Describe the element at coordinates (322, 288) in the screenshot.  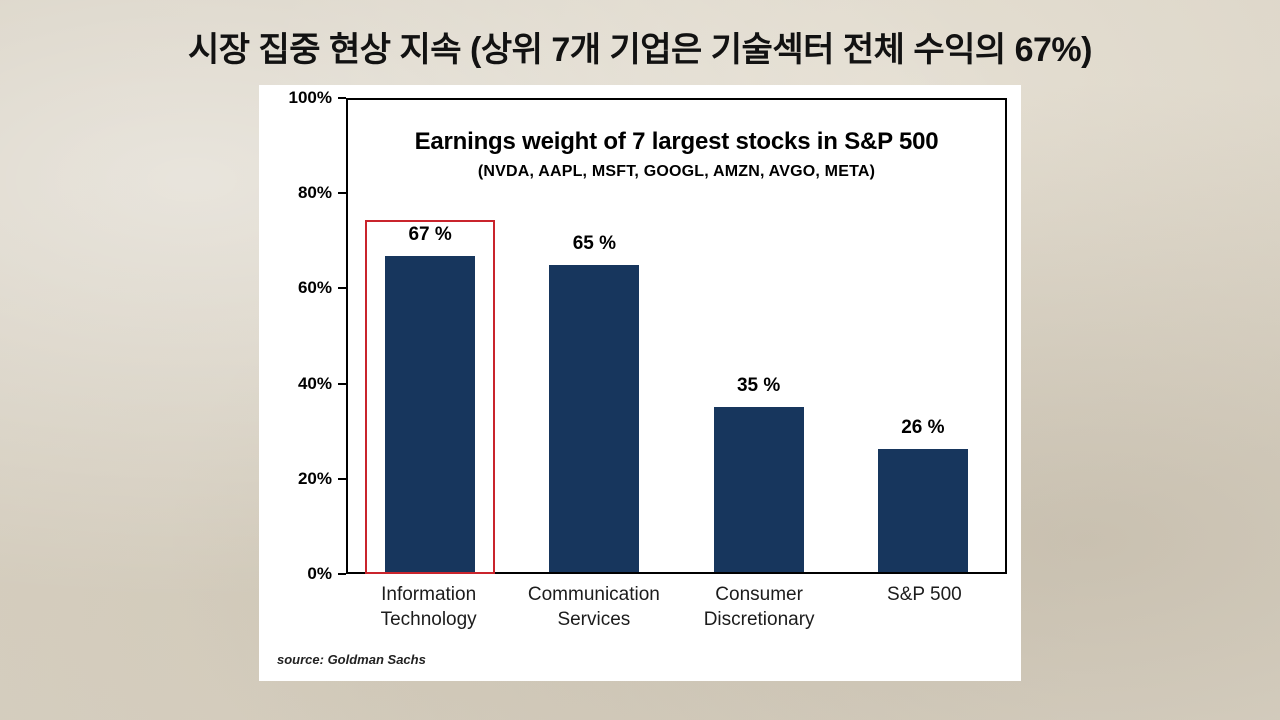
I see `y-axis-tick-label: 60%` at that location.